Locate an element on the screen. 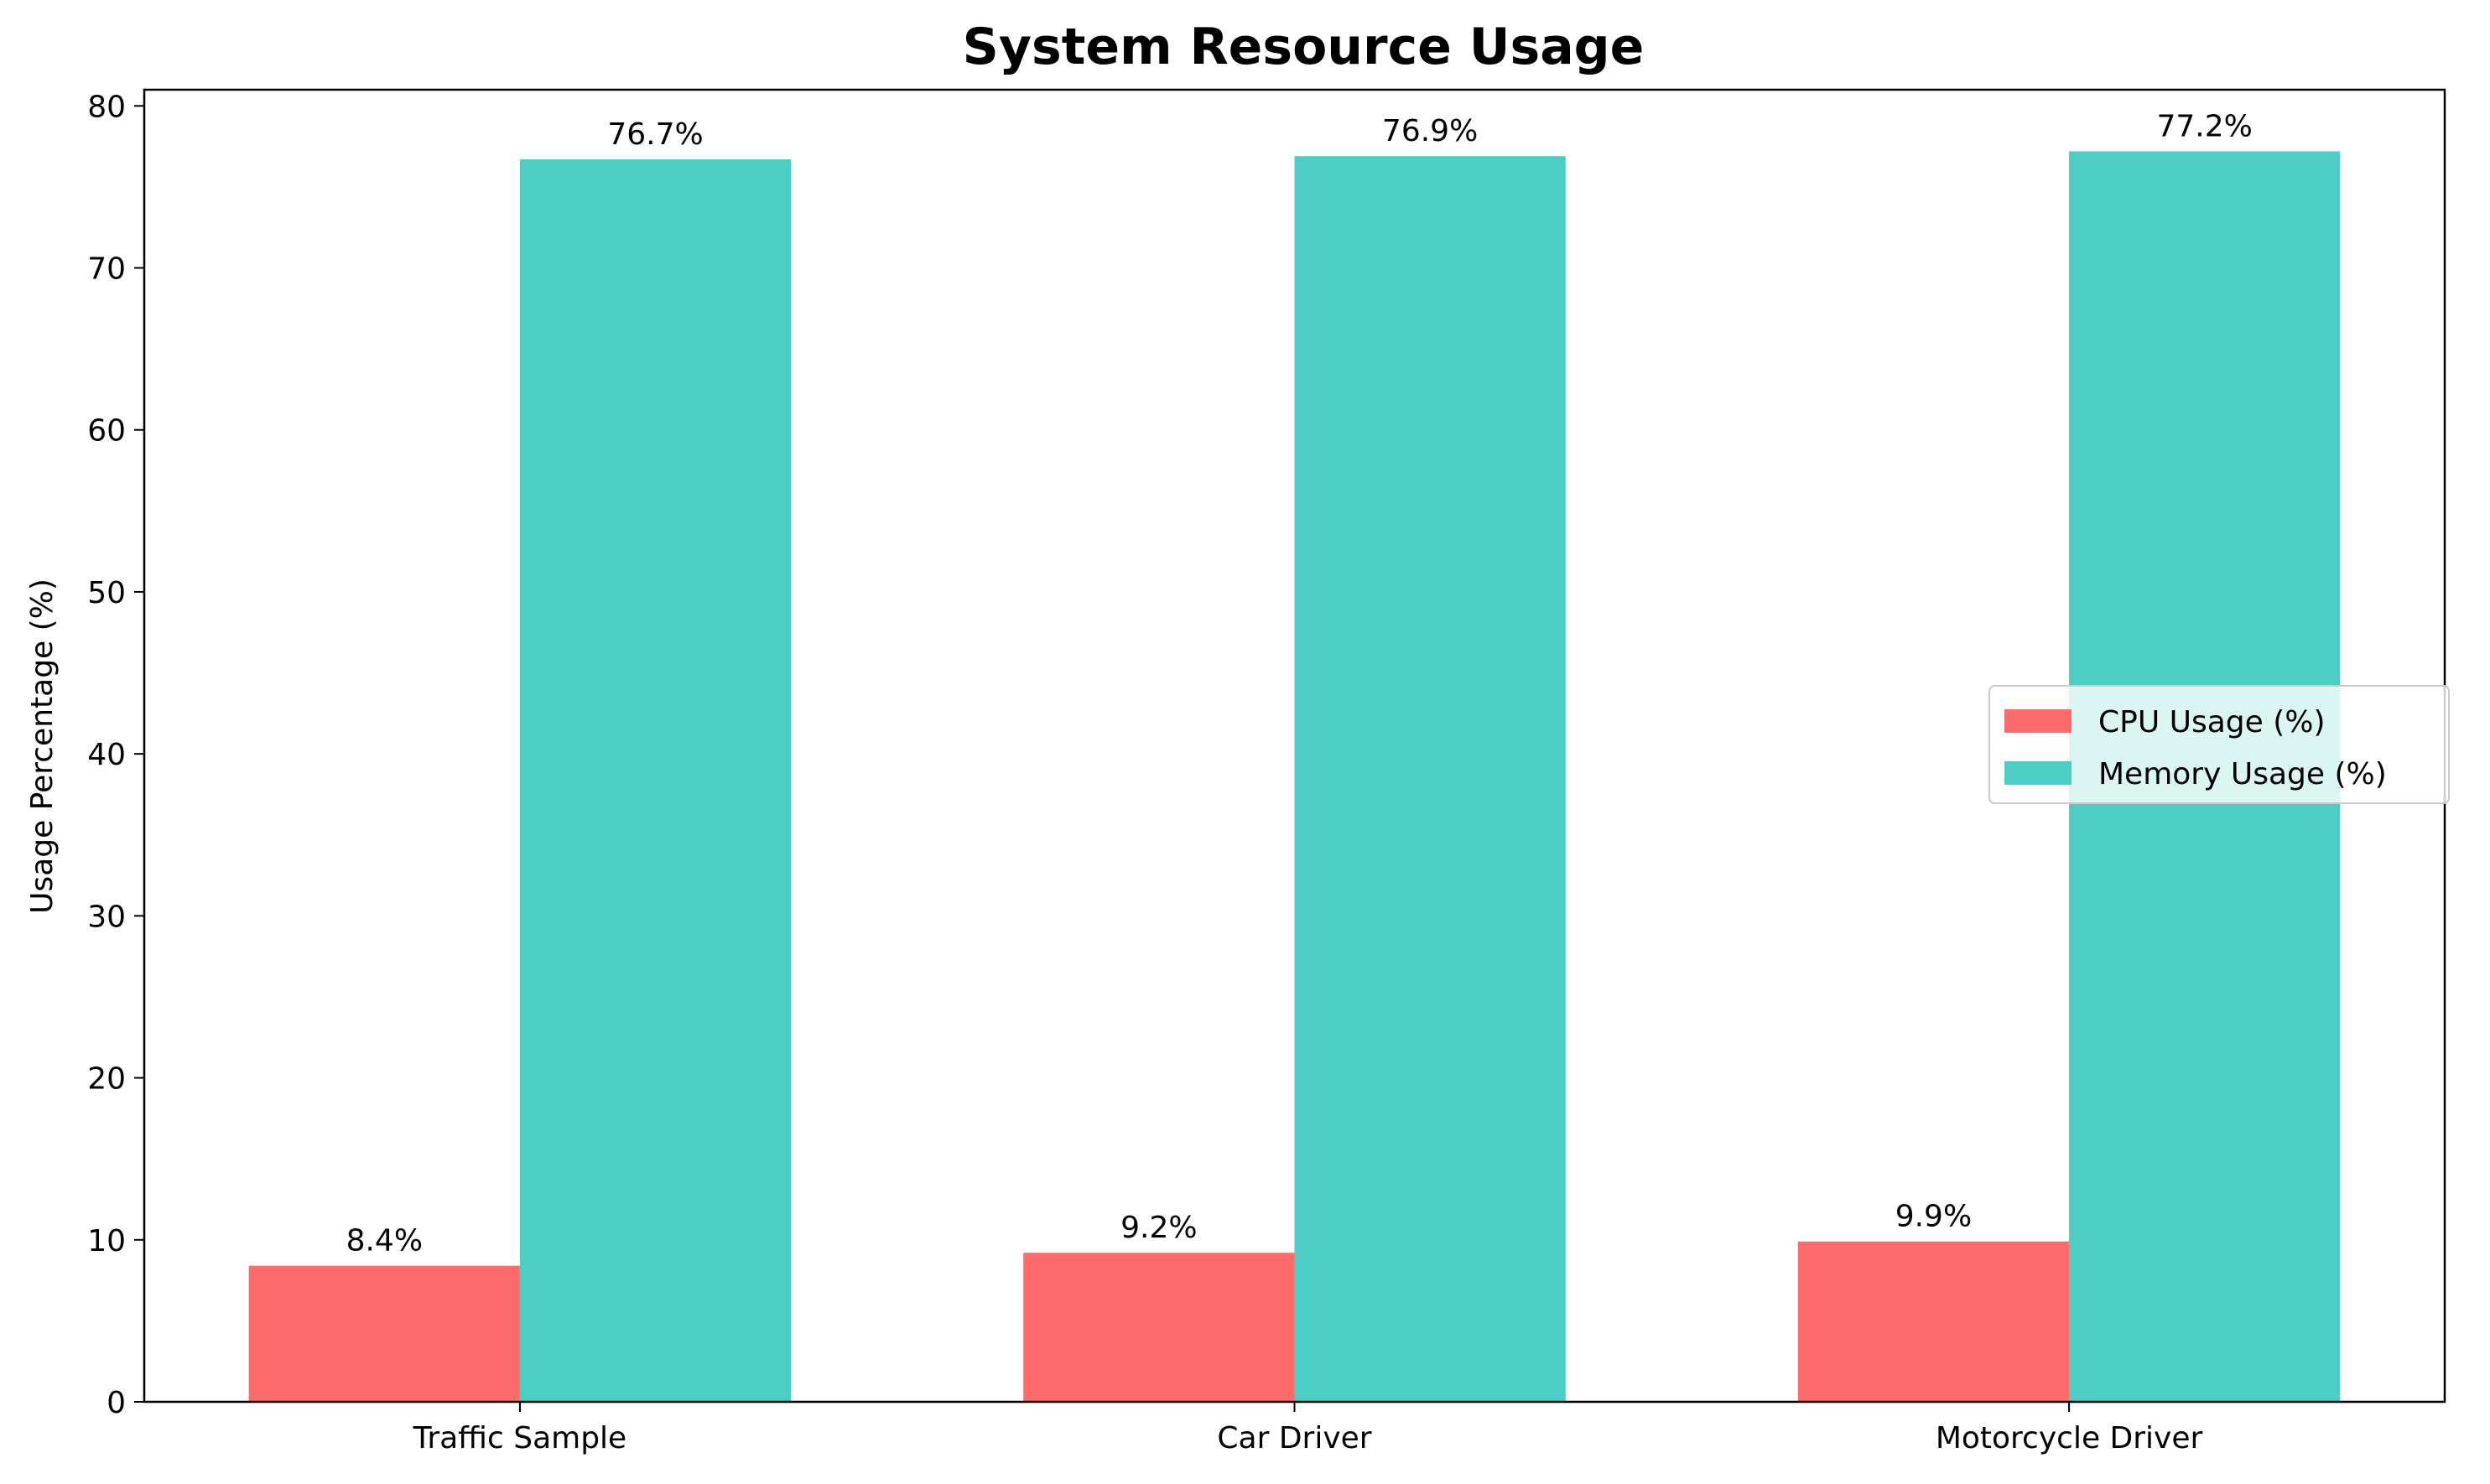 Image resolution: width=2490 pixels, height=1484 pixels. y-tick-label: 30 is located at coordinates (106, 917).